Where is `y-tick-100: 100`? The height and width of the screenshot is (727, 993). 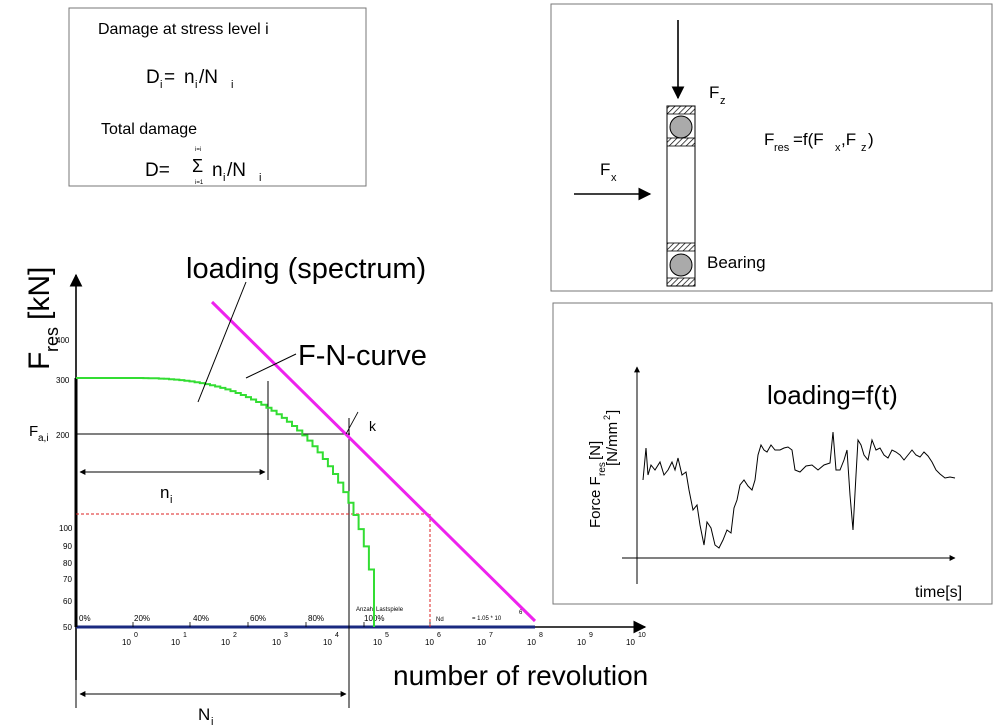
y-tick-100: 100 is located at coordinates (66, 528).